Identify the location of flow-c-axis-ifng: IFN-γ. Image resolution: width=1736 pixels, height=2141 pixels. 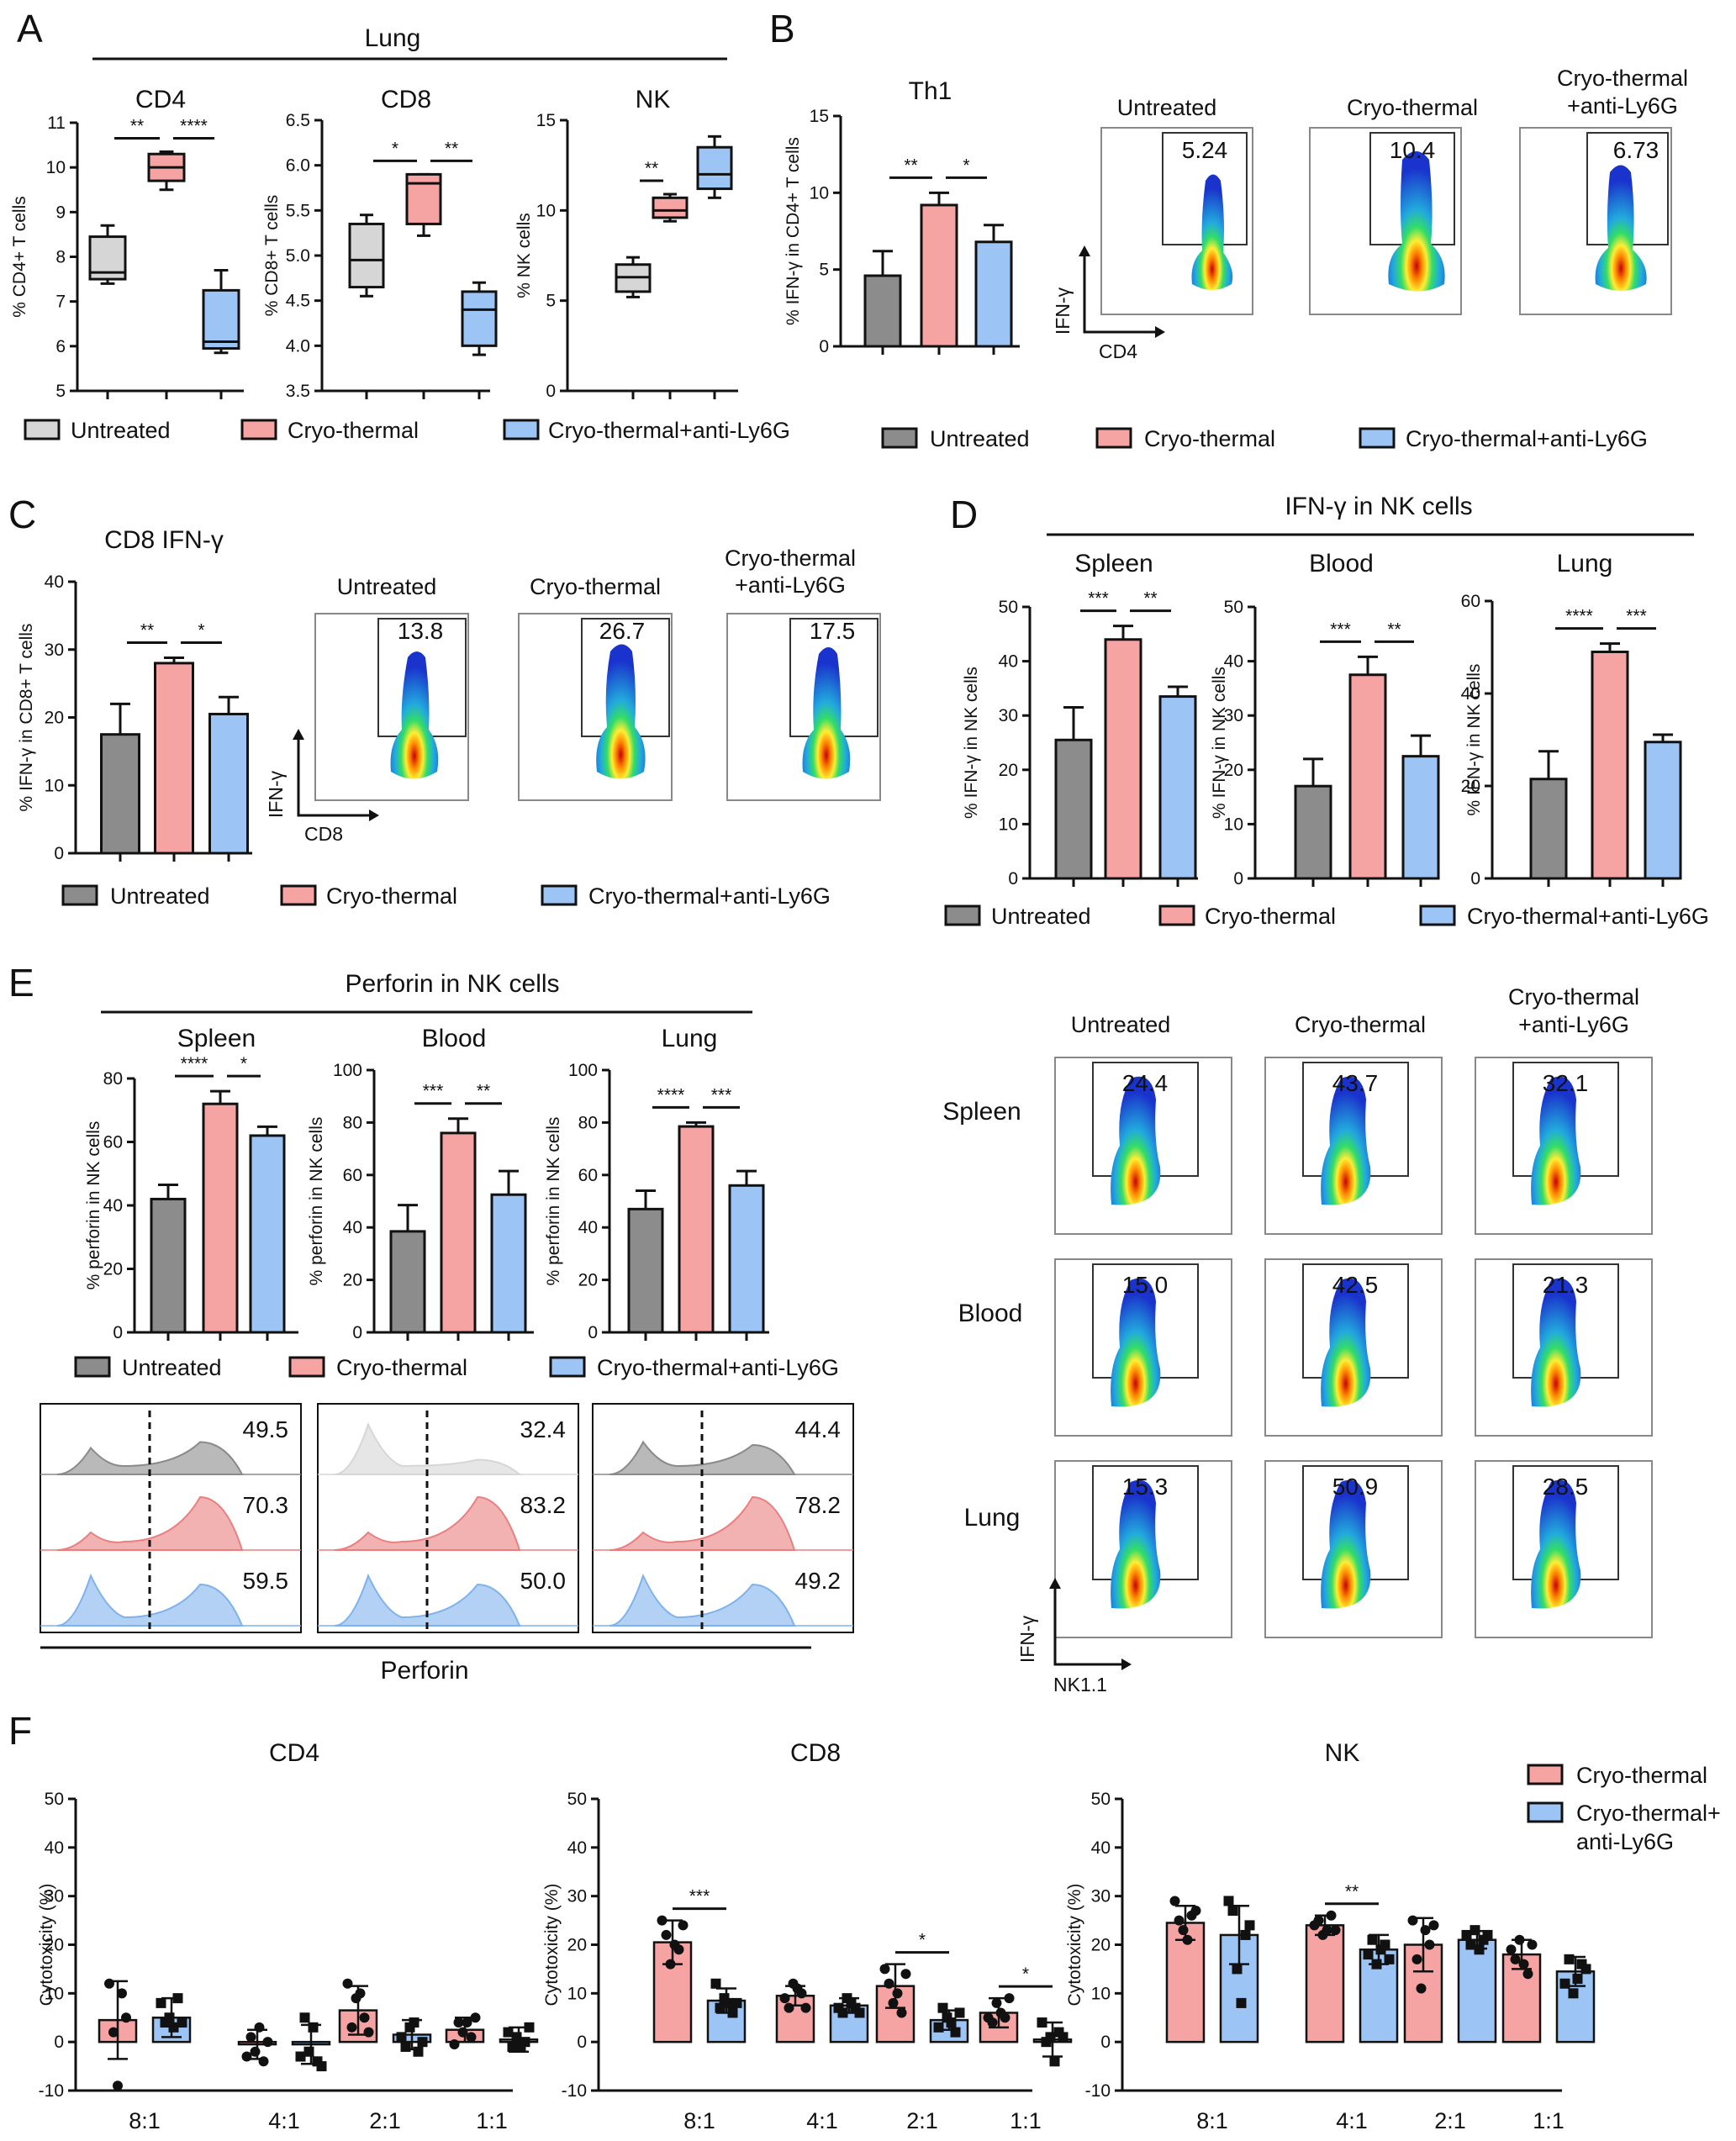
(276, 794).